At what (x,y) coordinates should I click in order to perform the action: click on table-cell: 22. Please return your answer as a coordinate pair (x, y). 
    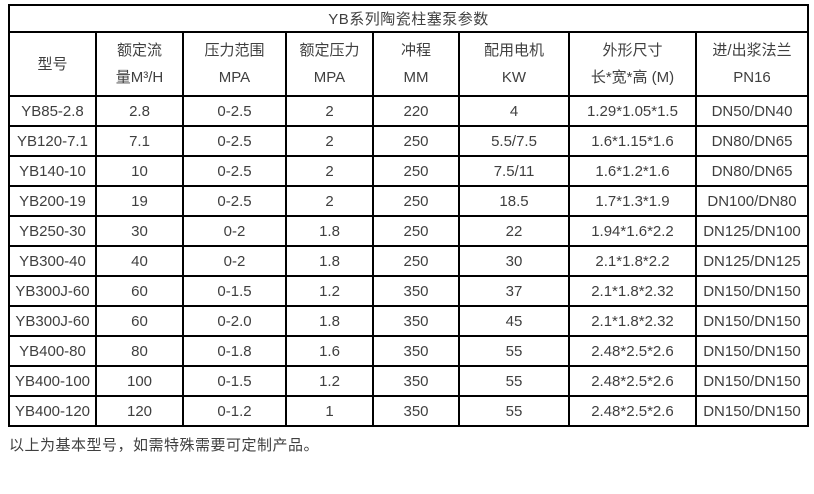
    Looking at the image, I should click on (514, 231).